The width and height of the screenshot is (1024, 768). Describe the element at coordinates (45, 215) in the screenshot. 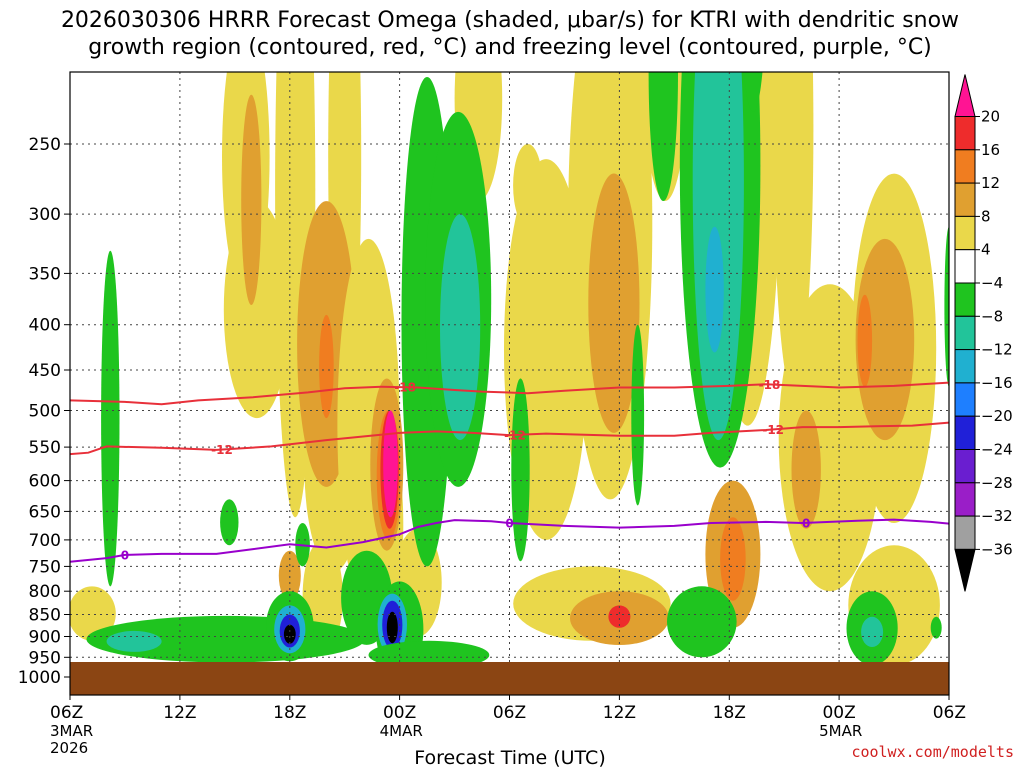

I see `y-tick-label: 300` at that location.